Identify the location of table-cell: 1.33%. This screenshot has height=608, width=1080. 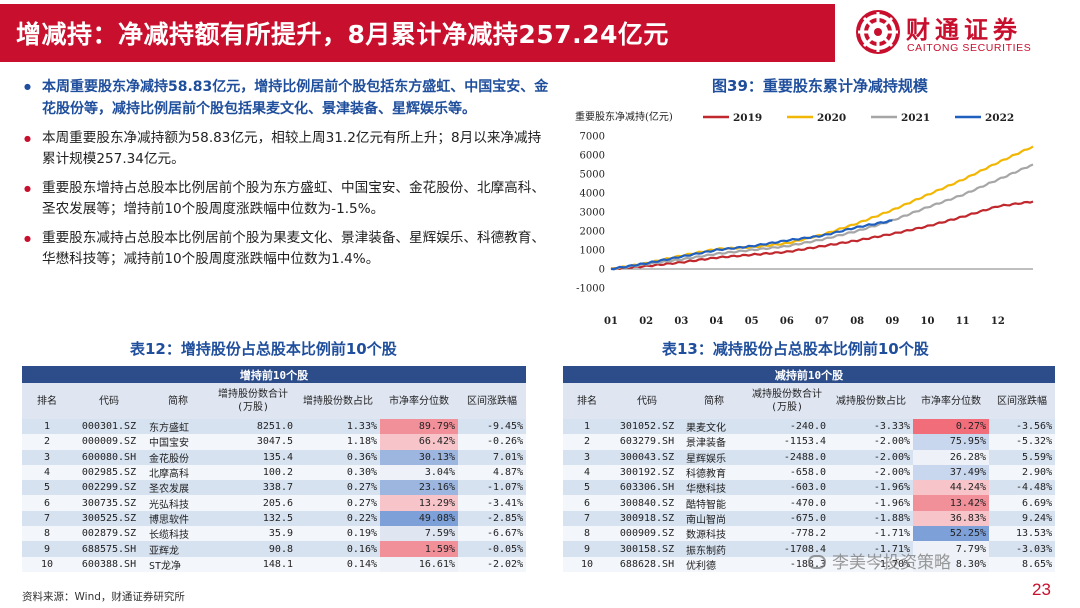
(338, 427).